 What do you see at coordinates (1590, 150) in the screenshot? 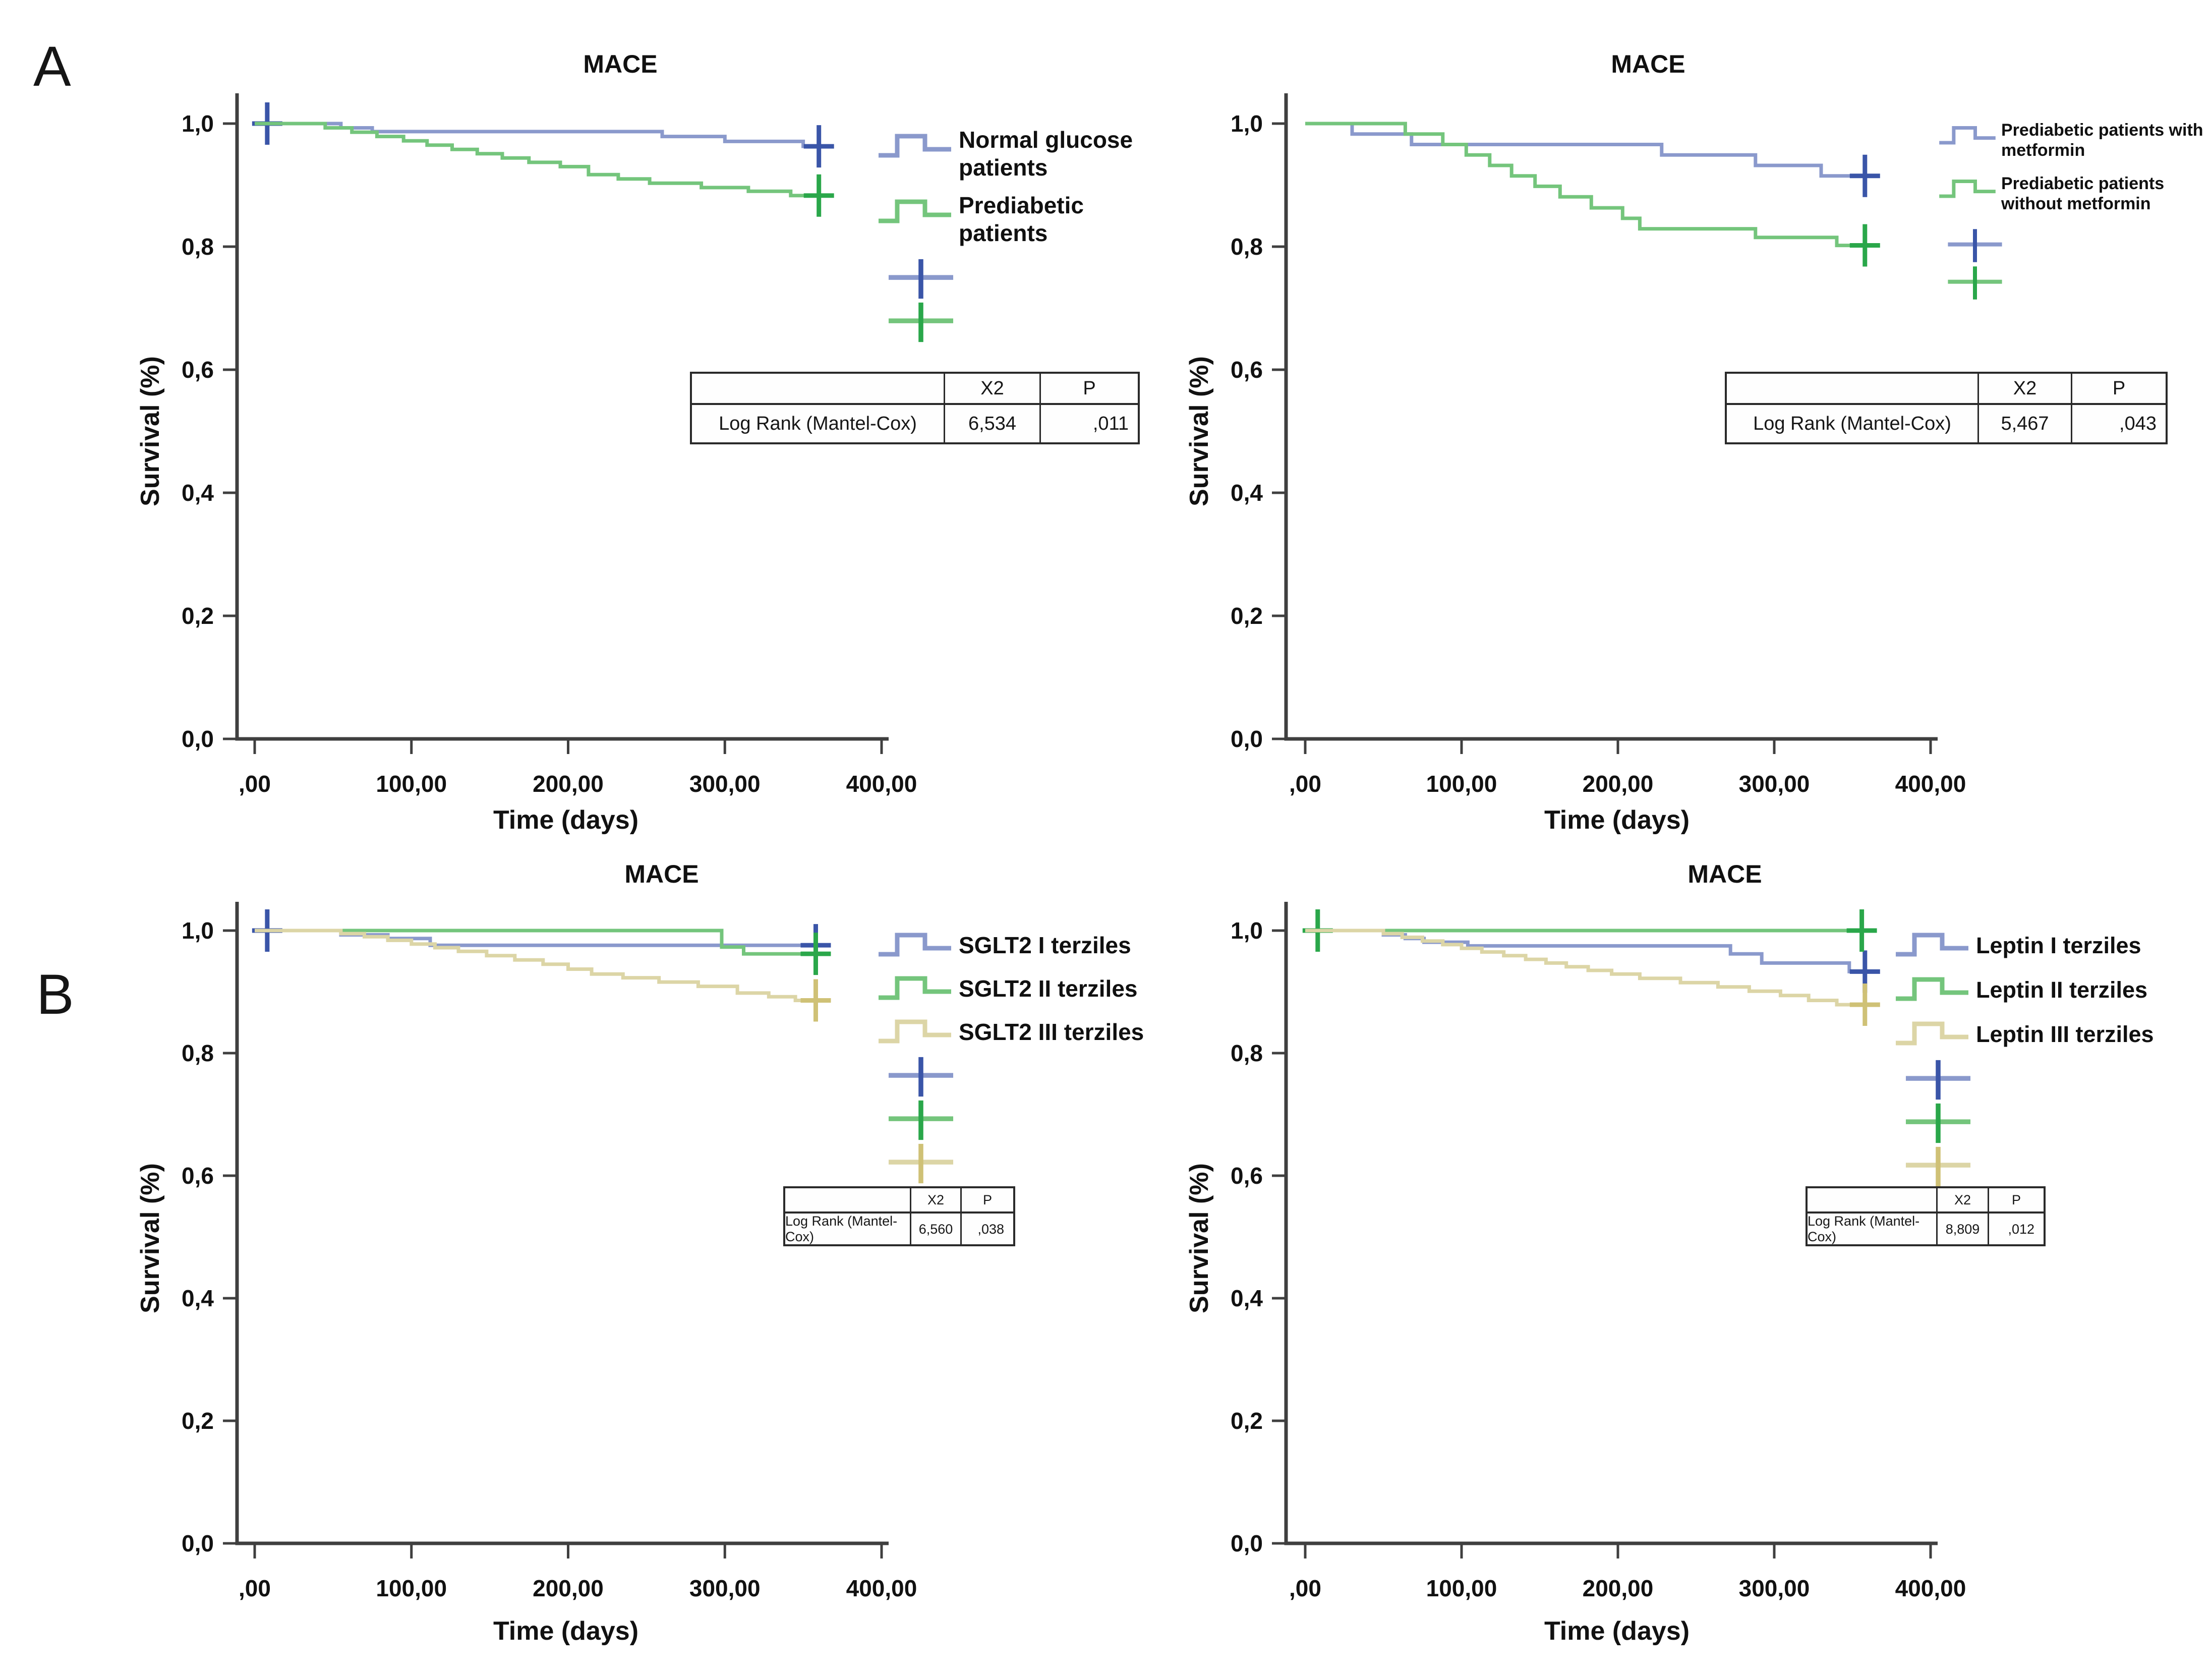
I see `survival-curve-prediabetic-patients-with-metformin` at bounding box center [1590, 150].